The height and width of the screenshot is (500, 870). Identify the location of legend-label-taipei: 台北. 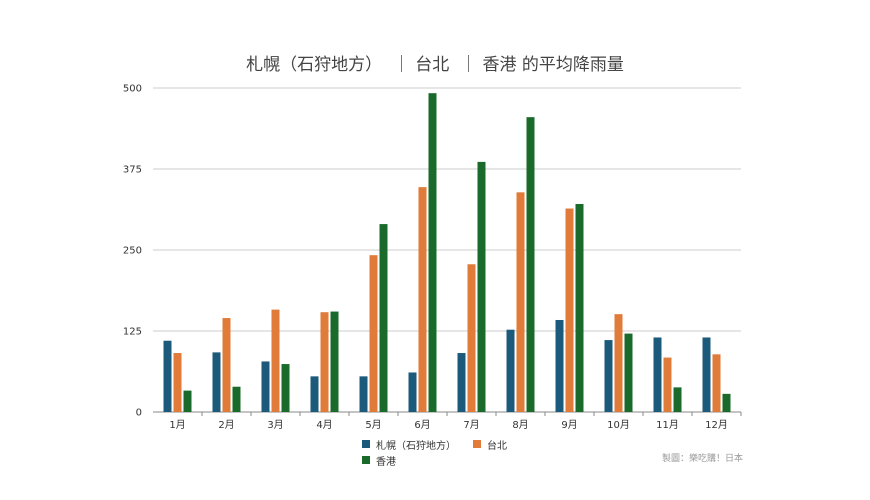
(497, 446).